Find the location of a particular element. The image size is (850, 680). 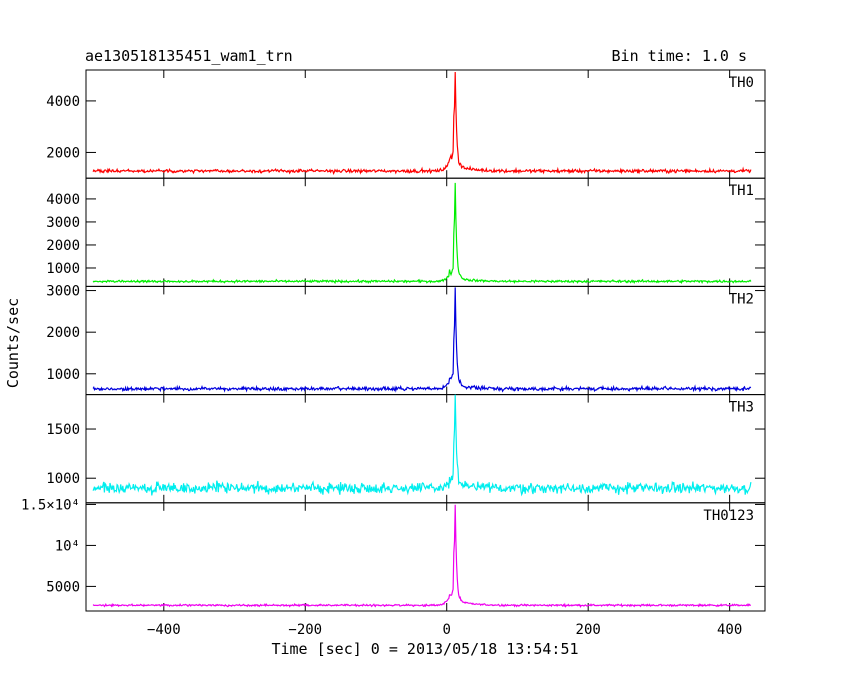

panel-frame-TH0 is located at coordinates (425, 124).